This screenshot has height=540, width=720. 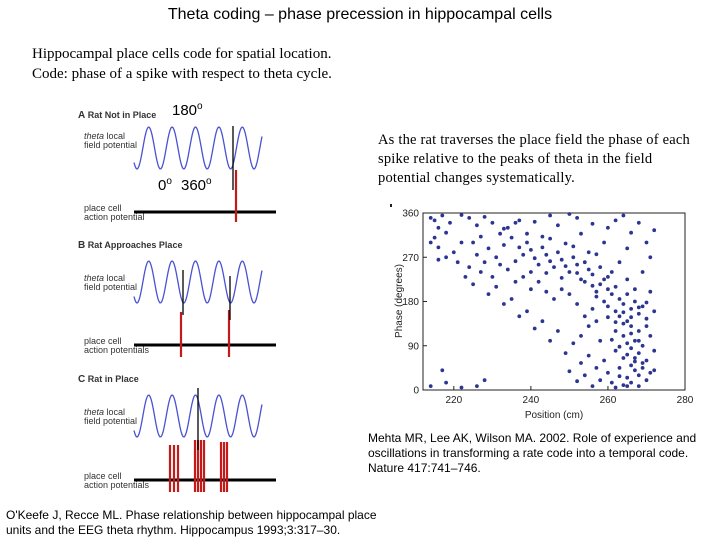 What do you see at coordinates (82, 379) in the screenshot?
I see `panel-letter: C` at bounding box center [82, 379].